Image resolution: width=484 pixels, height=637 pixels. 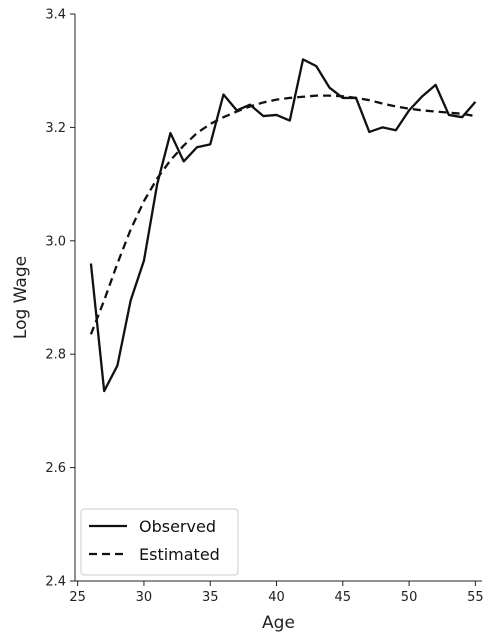 What do you see at coordinates (55, 128) in the screenshot?
I see `y-tick-label: 3.2` at bounding box center [55, 128].